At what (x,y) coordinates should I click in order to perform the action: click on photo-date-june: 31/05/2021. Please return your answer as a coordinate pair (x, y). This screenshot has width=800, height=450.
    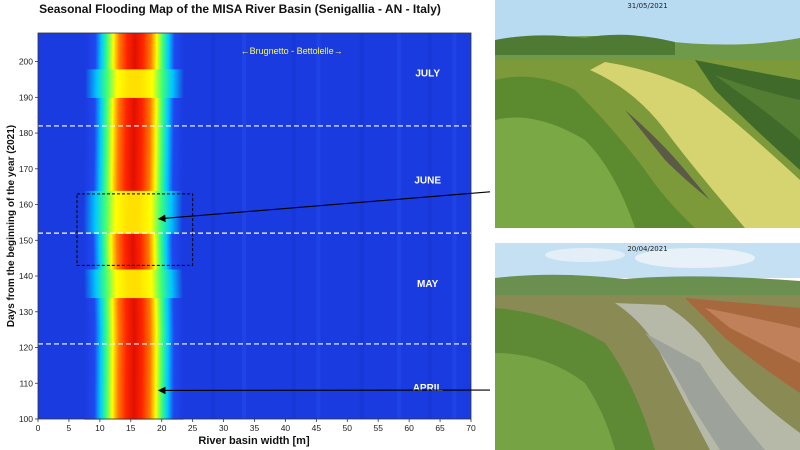
    Looking at the image, I should click on (647, 6).